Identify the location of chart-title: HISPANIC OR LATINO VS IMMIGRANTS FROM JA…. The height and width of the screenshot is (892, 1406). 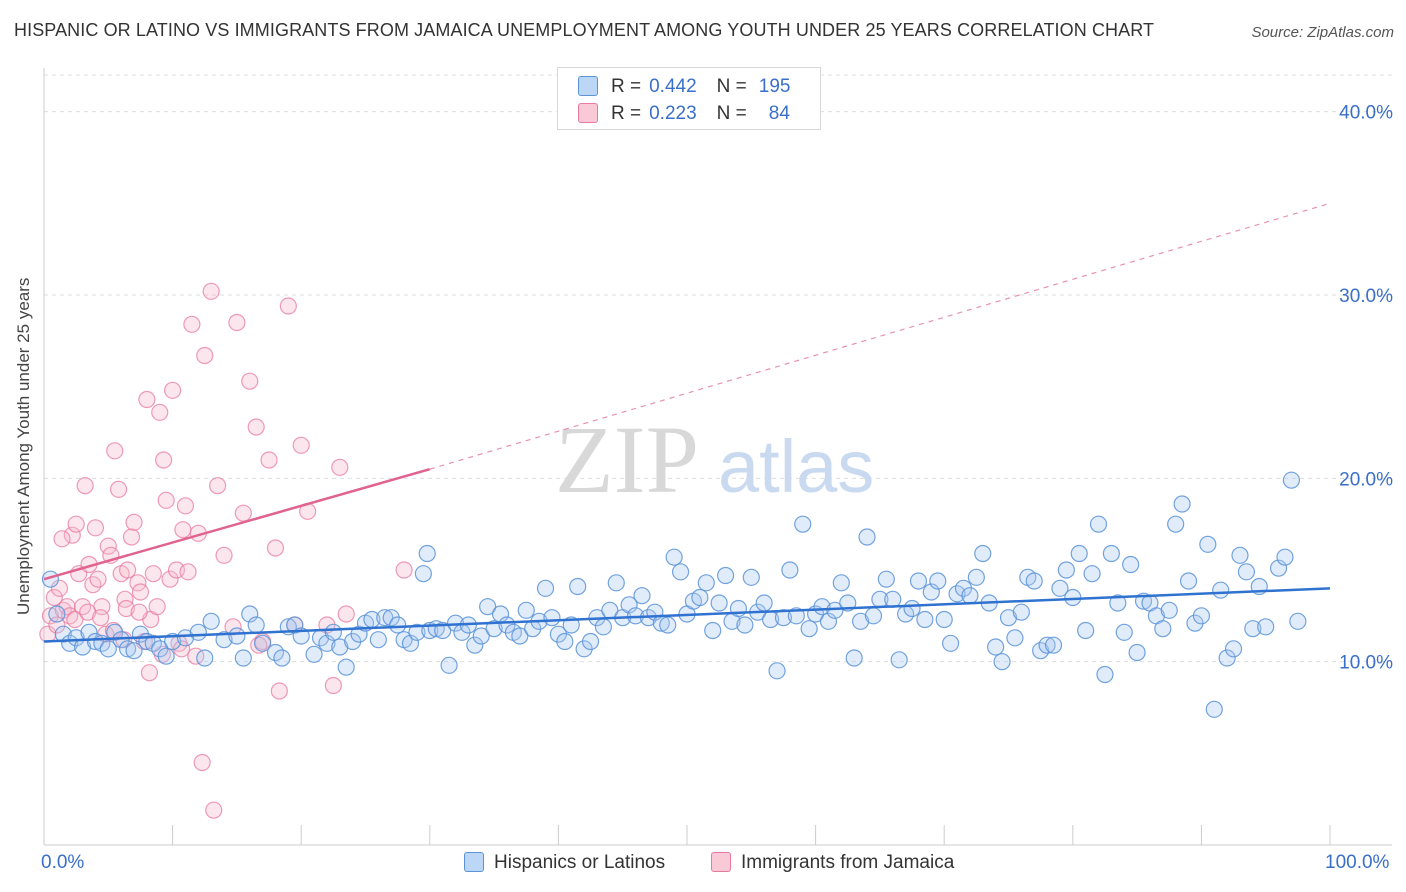
(584, 30).